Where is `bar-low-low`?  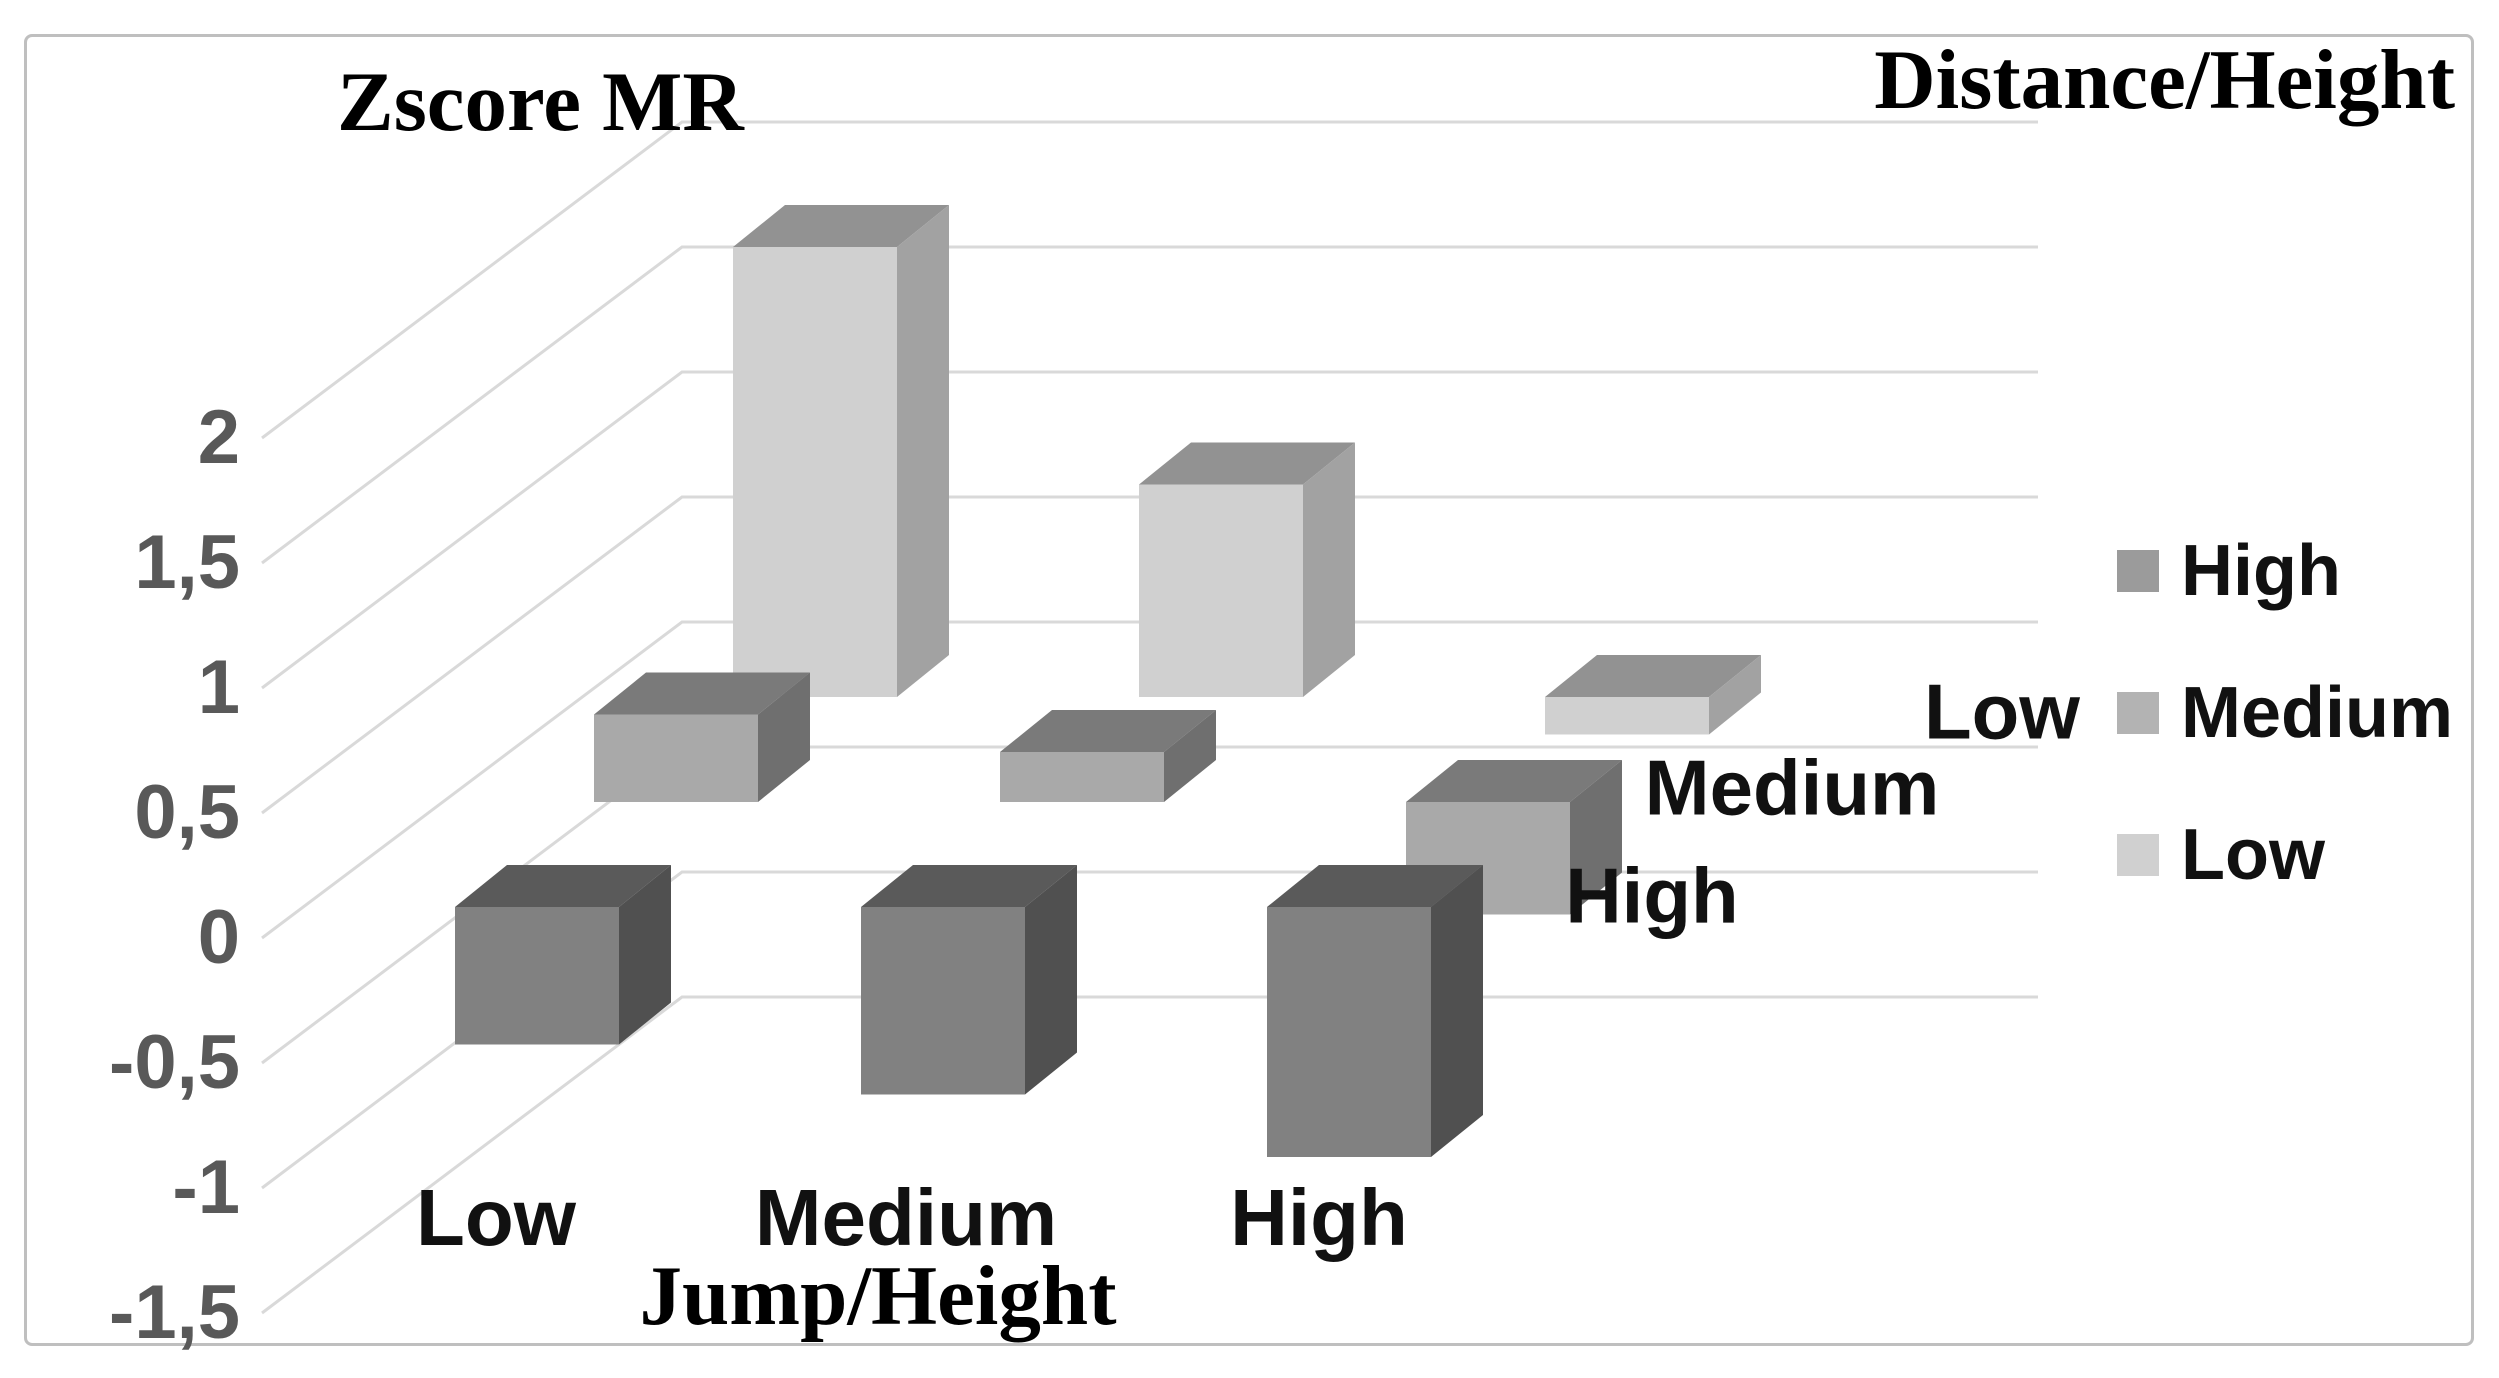 bar-low-low is located at coordinates (841, 451).